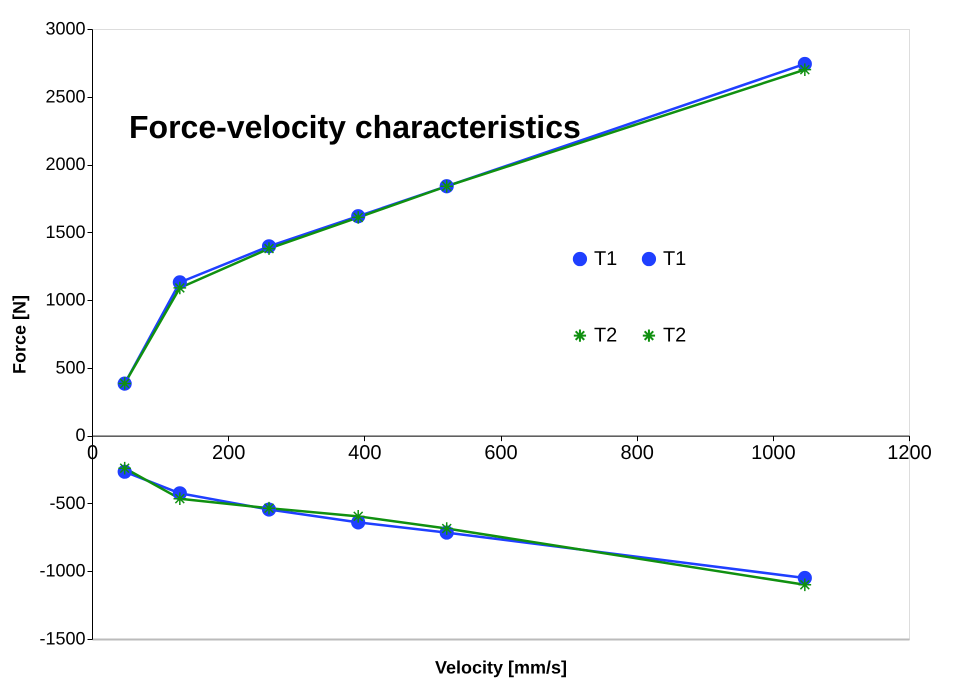 Image resolution: width=978 pixels, height=685 pixels. I want to click on y-tick-label: 1000, so click(65, 300).